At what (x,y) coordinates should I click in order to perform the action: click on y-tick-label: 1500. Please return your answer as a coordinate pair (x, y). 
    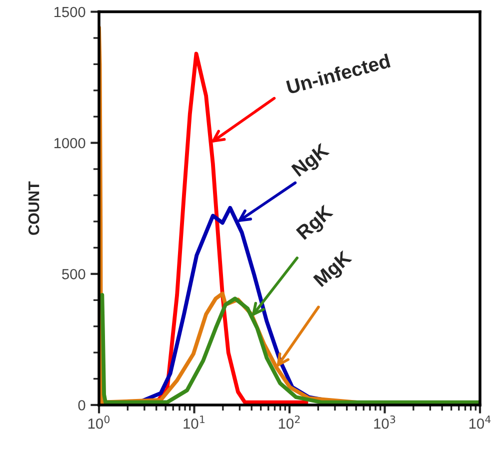
    Looking at the image, I should click on (70, 12).